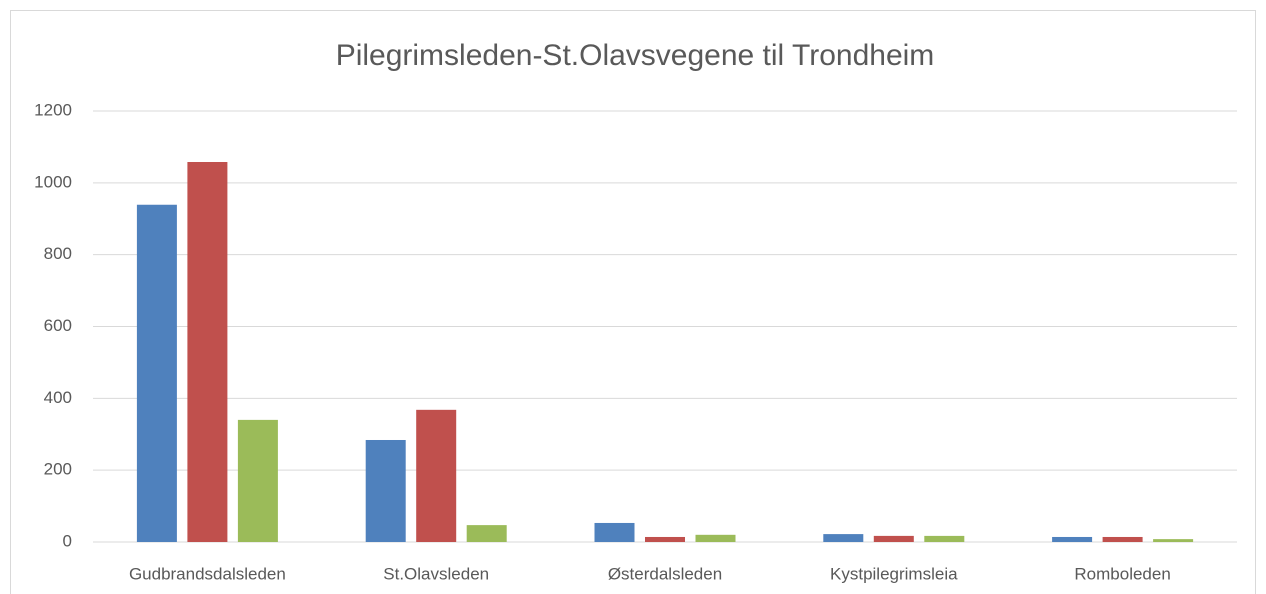 This screenshot has width=1266, height=594. What do you see at coordinates (1122, 573) in the screenshot?
I see `x-tick-label: Romboleden` at bounding box center [1122, 573].